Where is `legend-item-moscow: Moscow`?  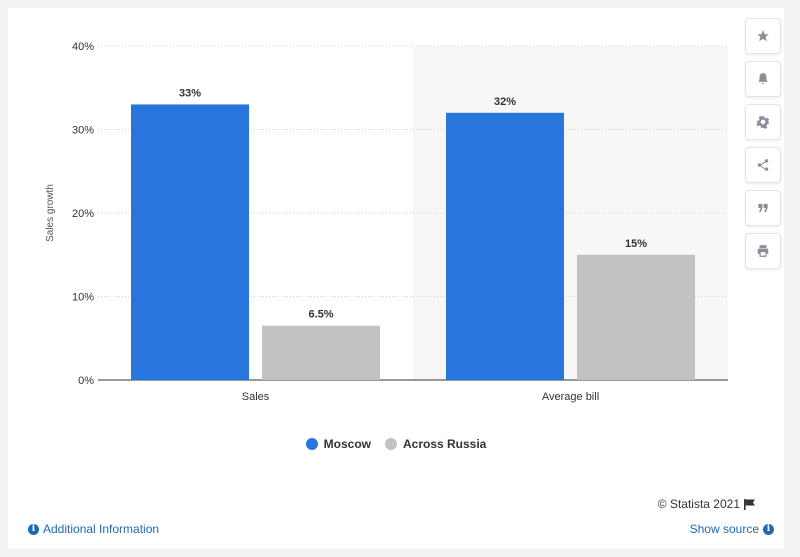
legend-item-moscow: Moscow is located at coordinates (338, 444).